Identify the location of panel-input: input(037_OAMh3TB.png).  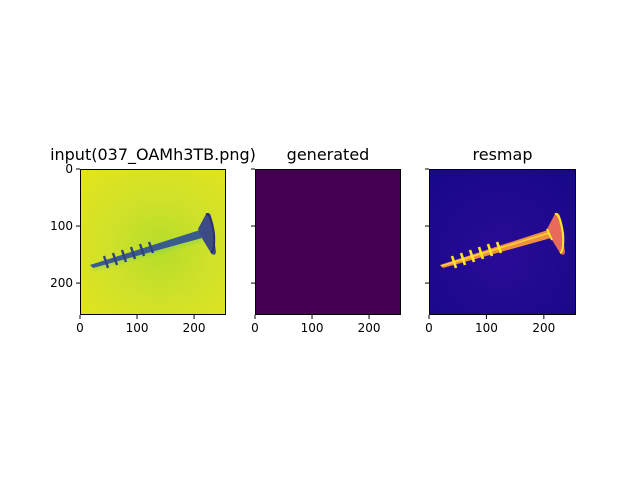
(153, 230).